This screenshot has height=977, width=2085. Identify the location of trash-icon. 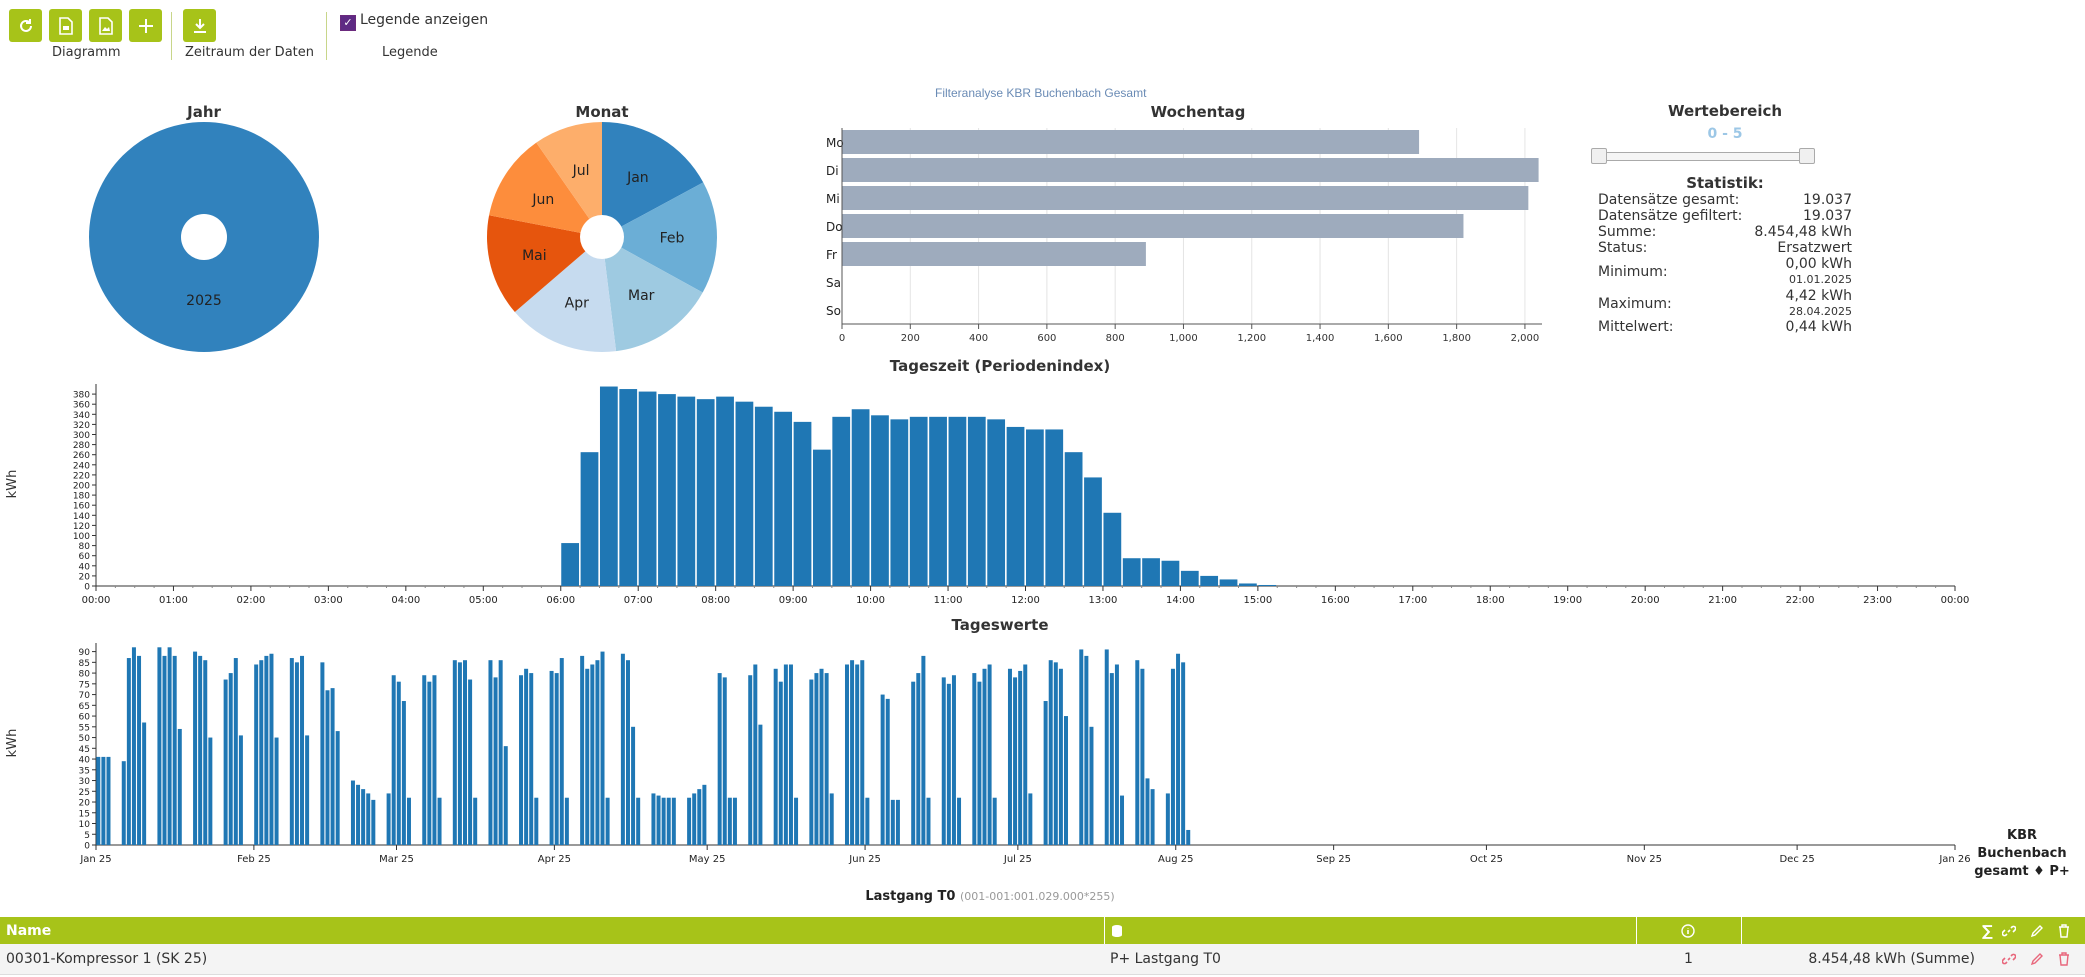
(2064, 930).